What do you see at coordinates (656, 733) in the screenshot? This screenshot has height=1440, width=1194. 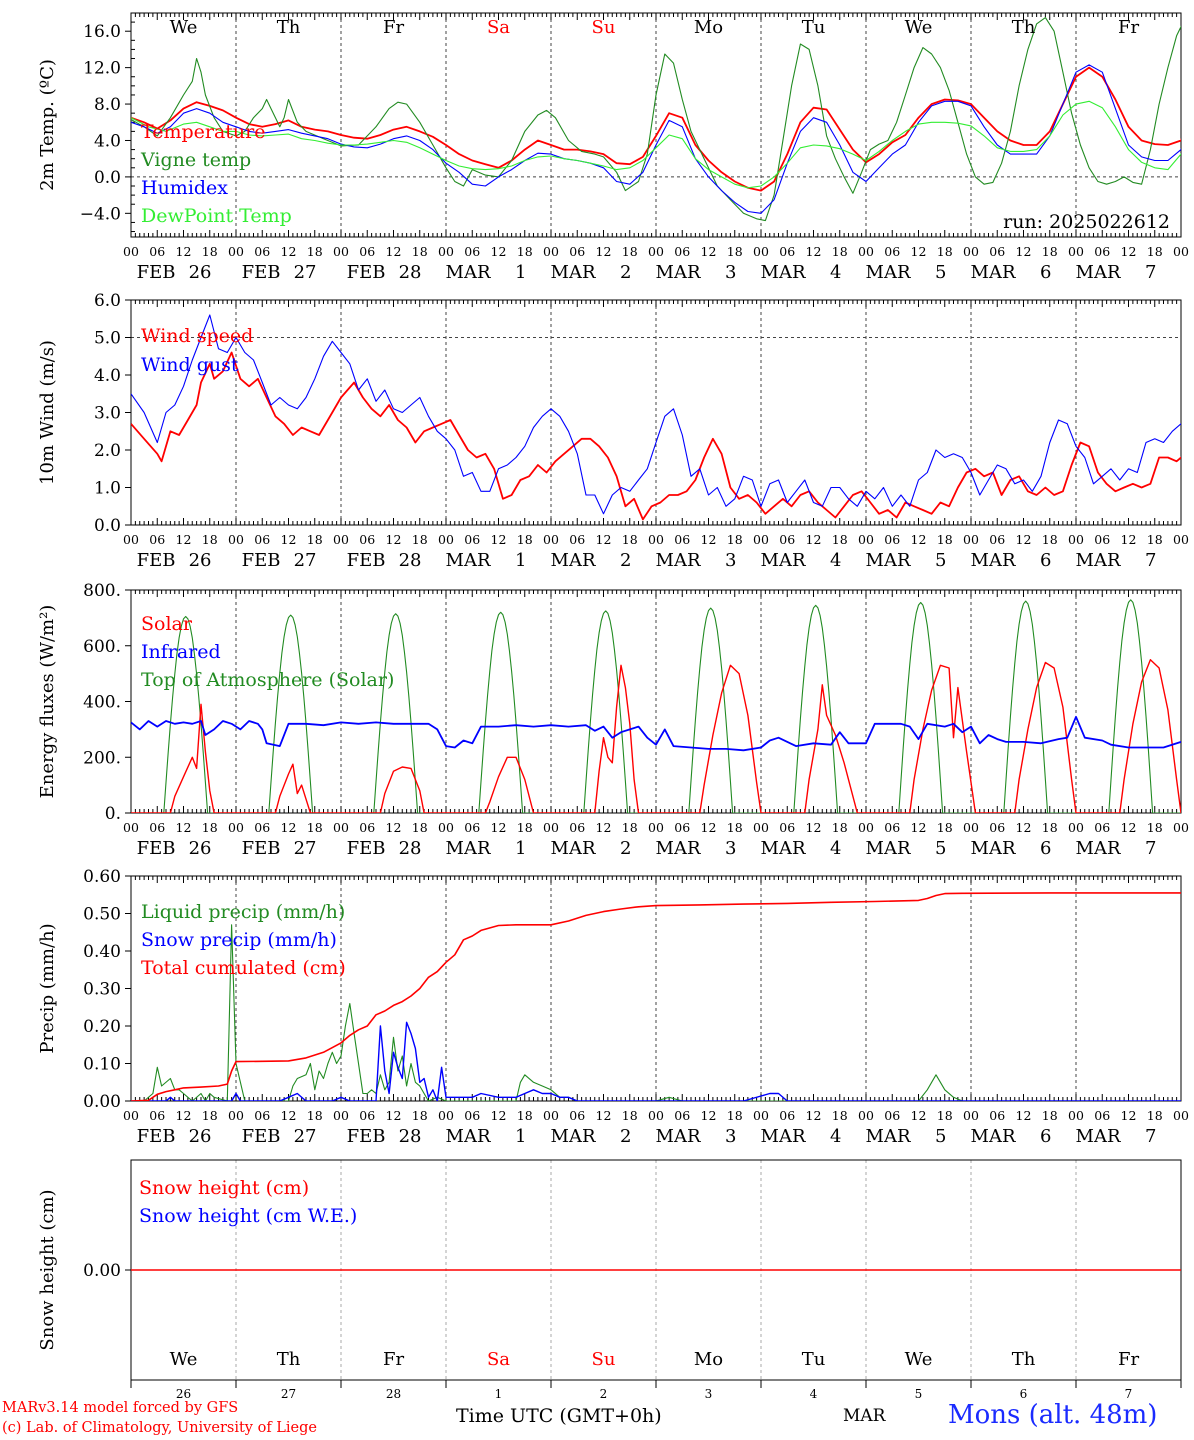 I see `series-line-infrared` at bounding box center [656, 733].